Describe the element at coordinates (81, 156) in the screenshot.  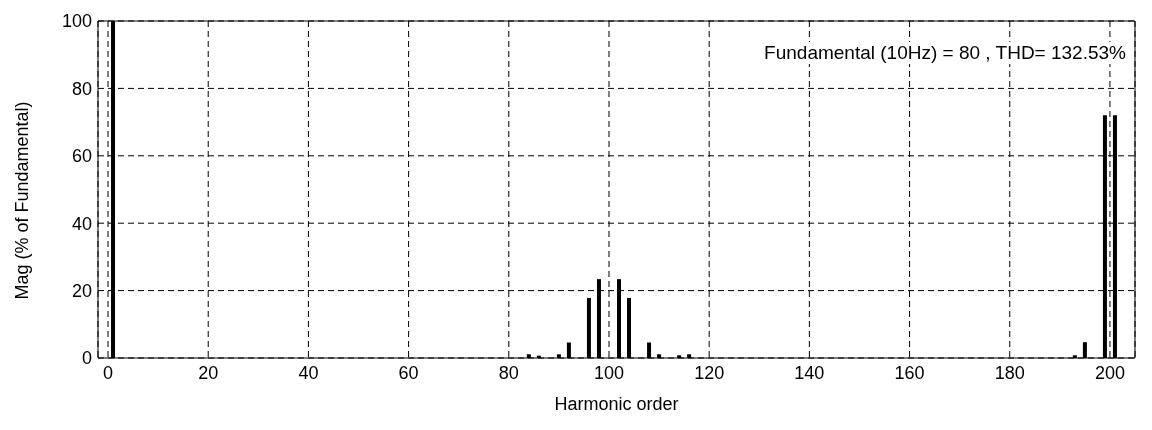
I see `y-tick-label: 60` at that location.